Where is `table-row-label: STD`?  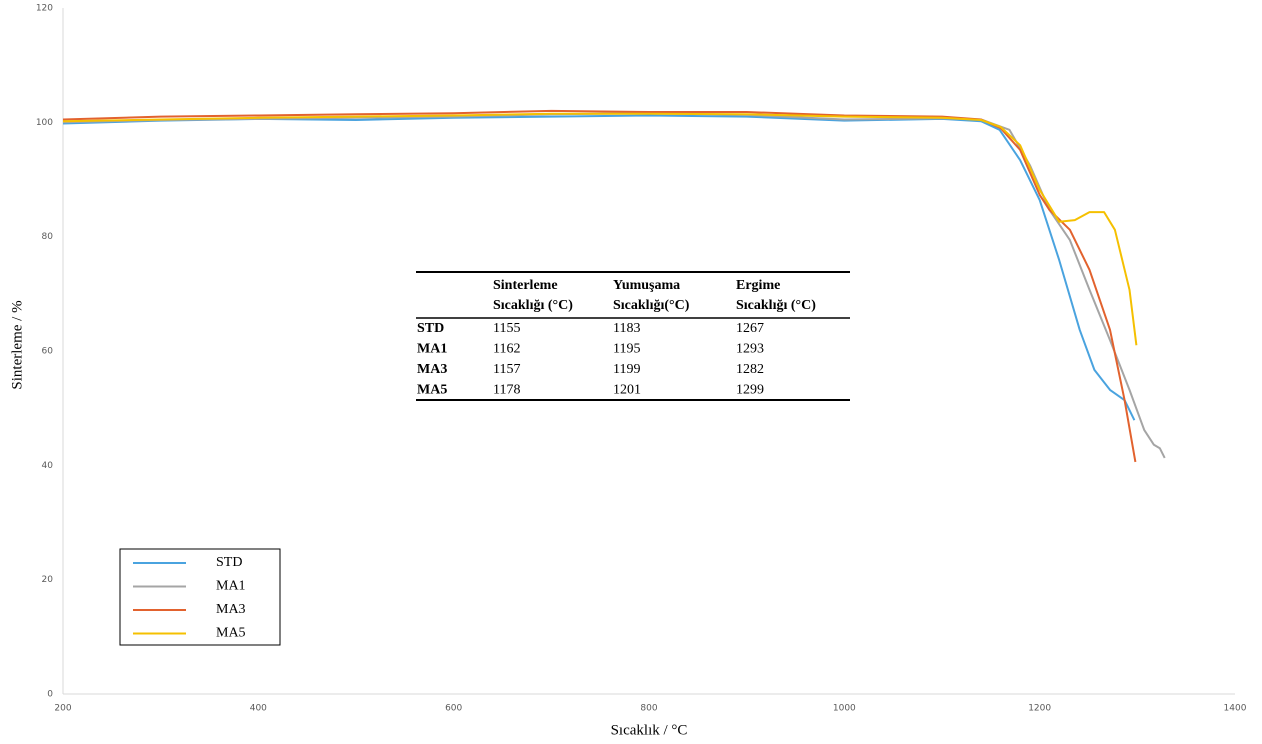 table-row-label: STD is located at coordinates (430, 328).